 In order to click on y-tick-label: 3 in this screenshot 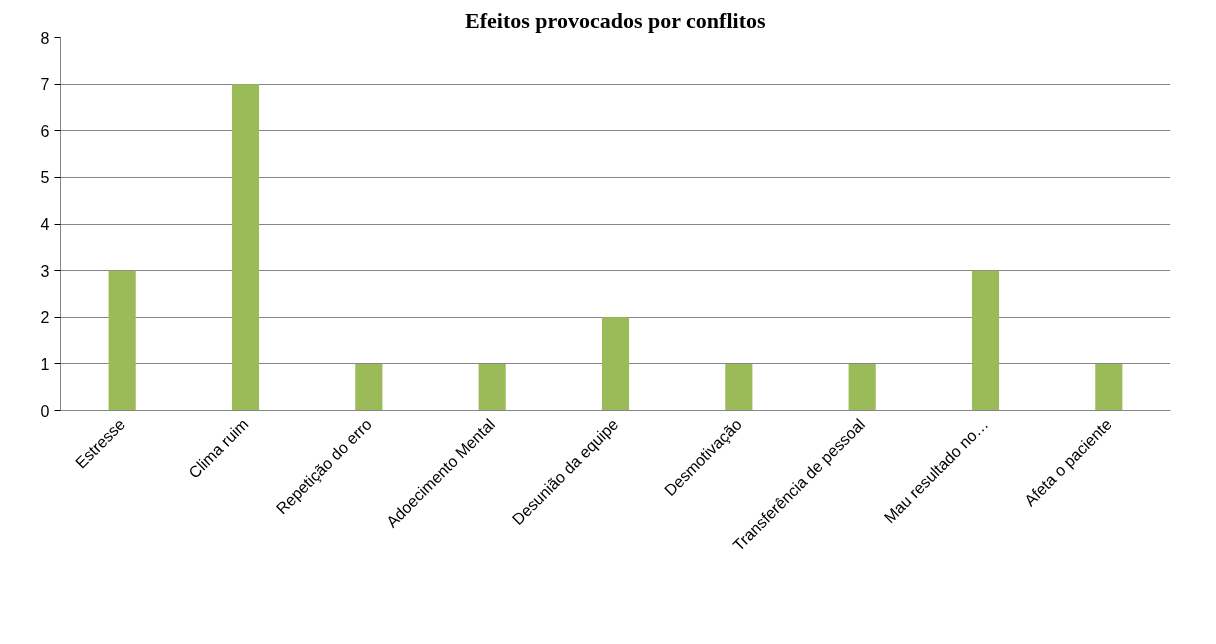, I will do `click(45, 271)`.